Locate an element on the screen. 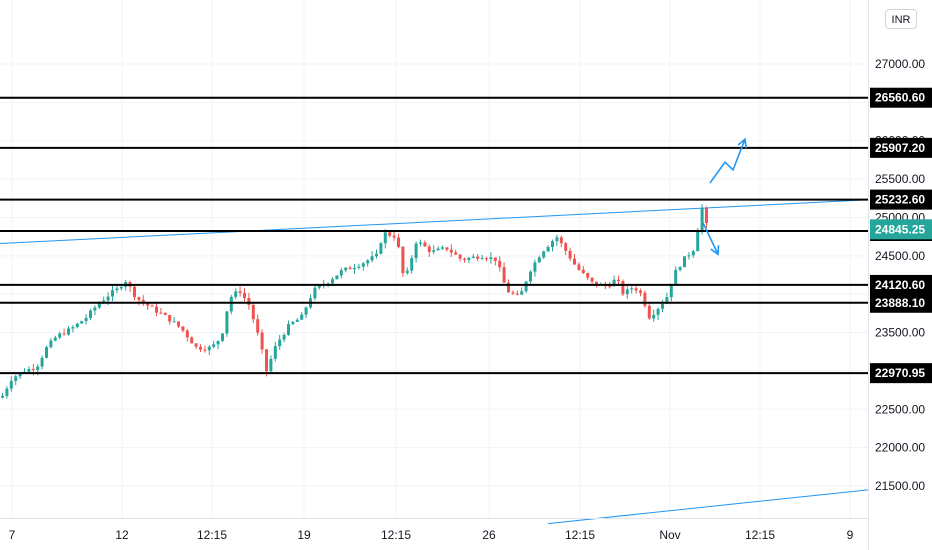 This screenshot has height=550, width=932. level-price-tag-text: 24120.60 is located at coordinates (900, 285).